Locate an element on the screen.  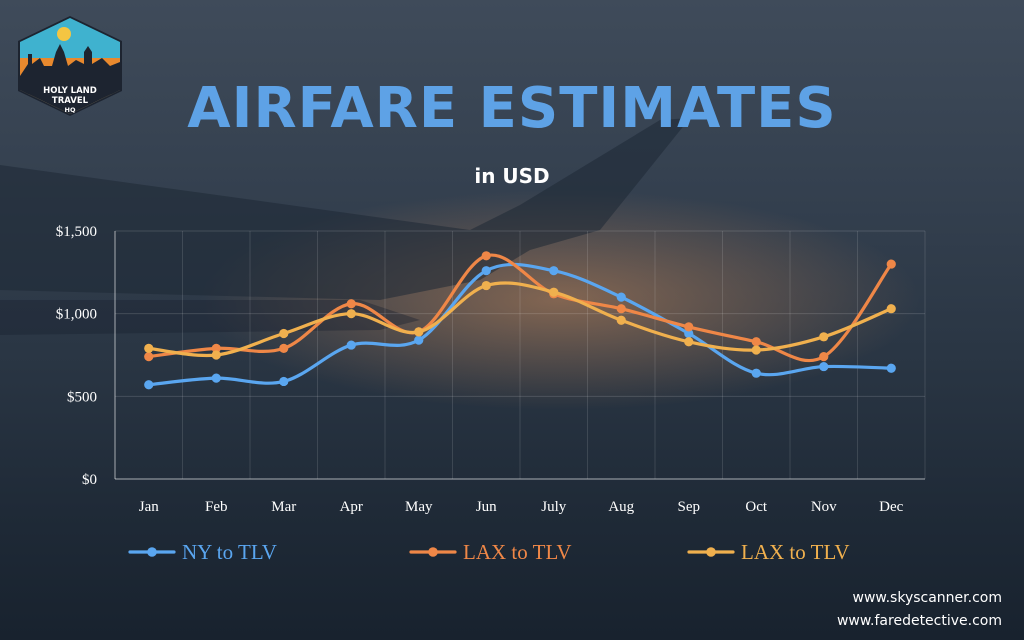
chart-subtitle: in USD is located at coordinates (512, 176).